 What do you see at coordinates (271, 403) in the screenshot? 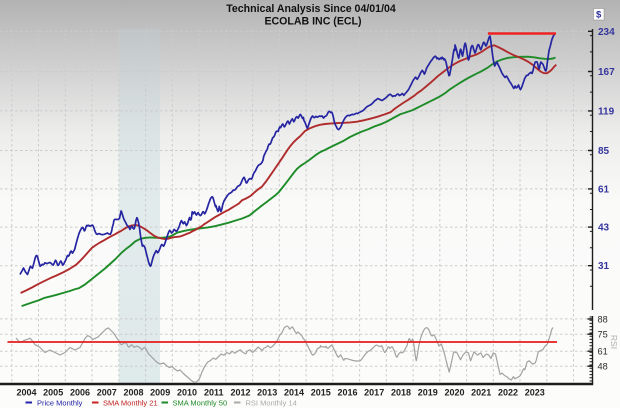
I see `svg-text: RSI Monthly 14` at bounding box center [271, 403].